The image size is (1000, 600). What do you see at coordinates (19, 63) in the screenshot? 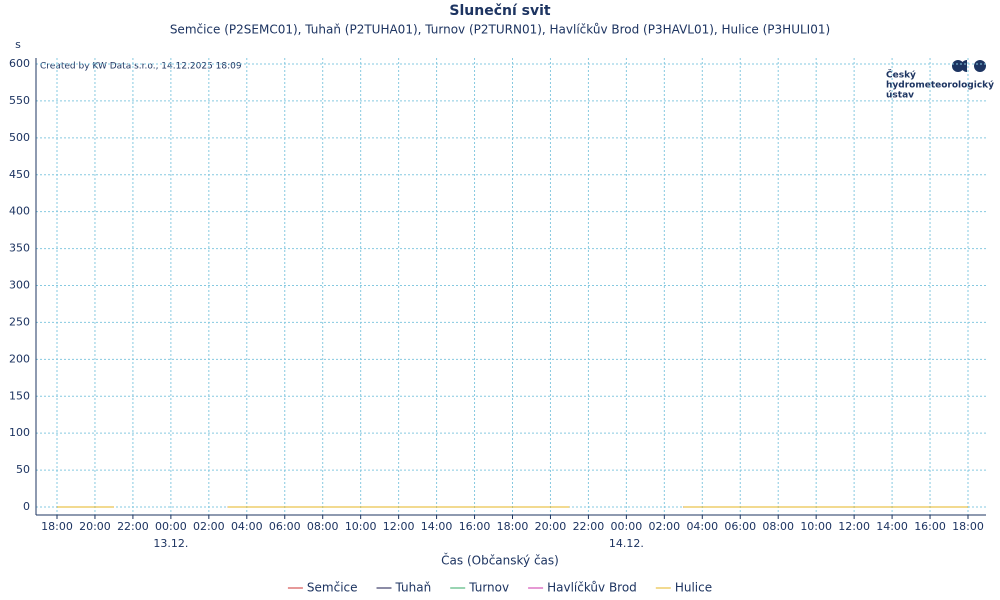
I see `y-tick-label: 600` at bounding box center [19, 63].